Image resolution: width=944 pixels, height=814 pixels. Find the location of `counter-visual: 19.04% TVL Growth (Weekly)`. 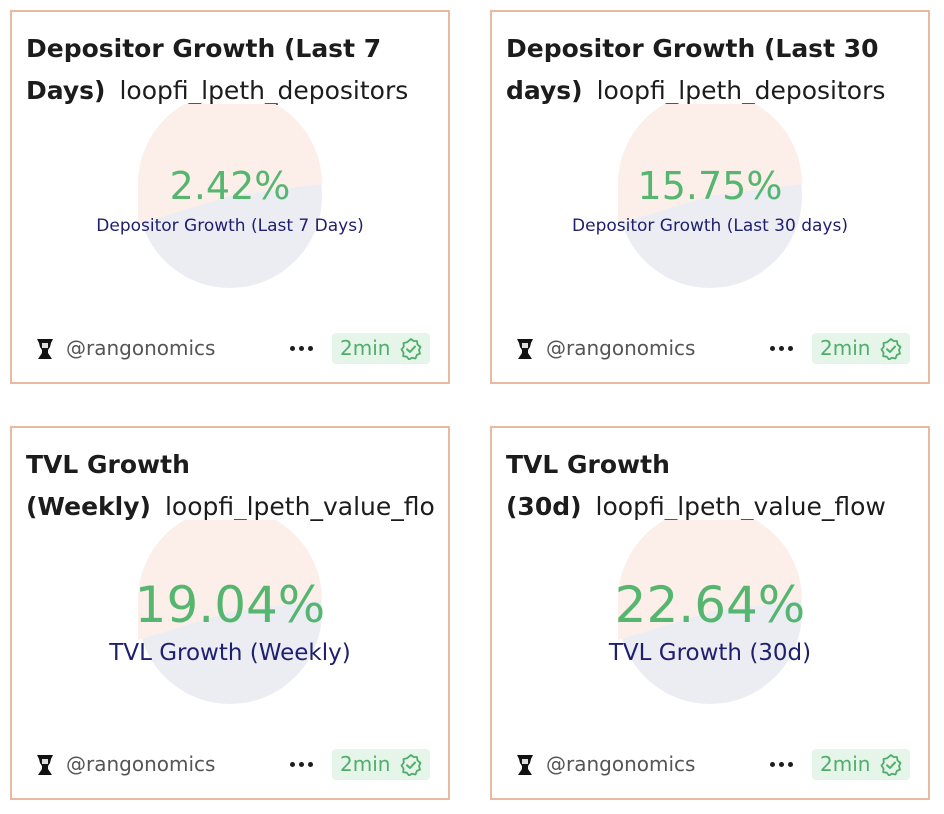

counter-visual: 19.04% TVL Growth (Weekly) is located at coordinates (230, 615).